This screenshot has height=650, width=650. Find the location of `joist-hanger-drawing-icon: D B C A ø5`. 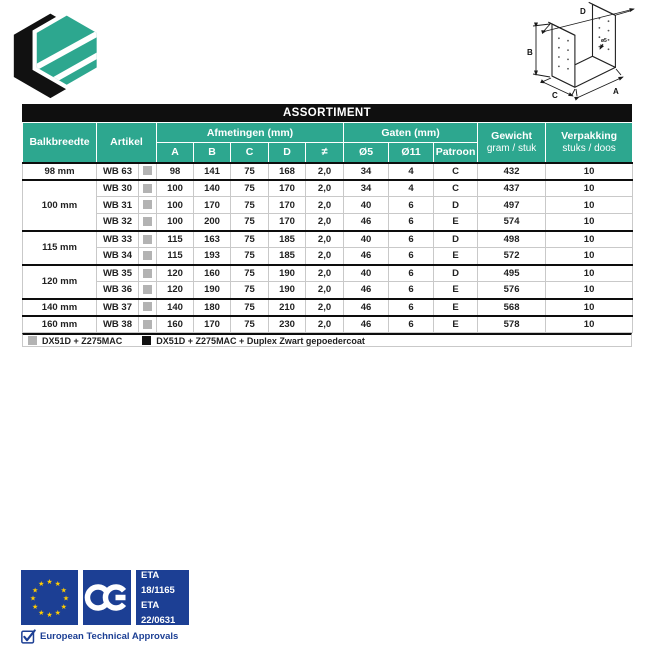

joist-hanger-drawing-icon: D B C A ø5 is located at coordinates (581, 51).